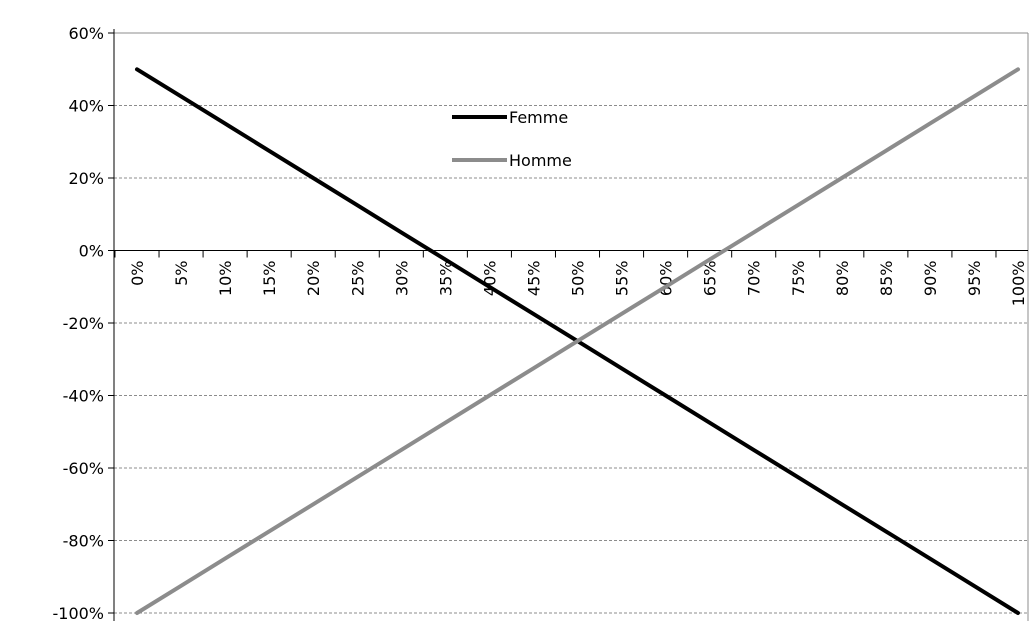 The width and height of the screenshot is (1034, 633). Describe the element at coordinates (83, 323) in the screenshot. I see `y-tick-label: -20%` at that location.